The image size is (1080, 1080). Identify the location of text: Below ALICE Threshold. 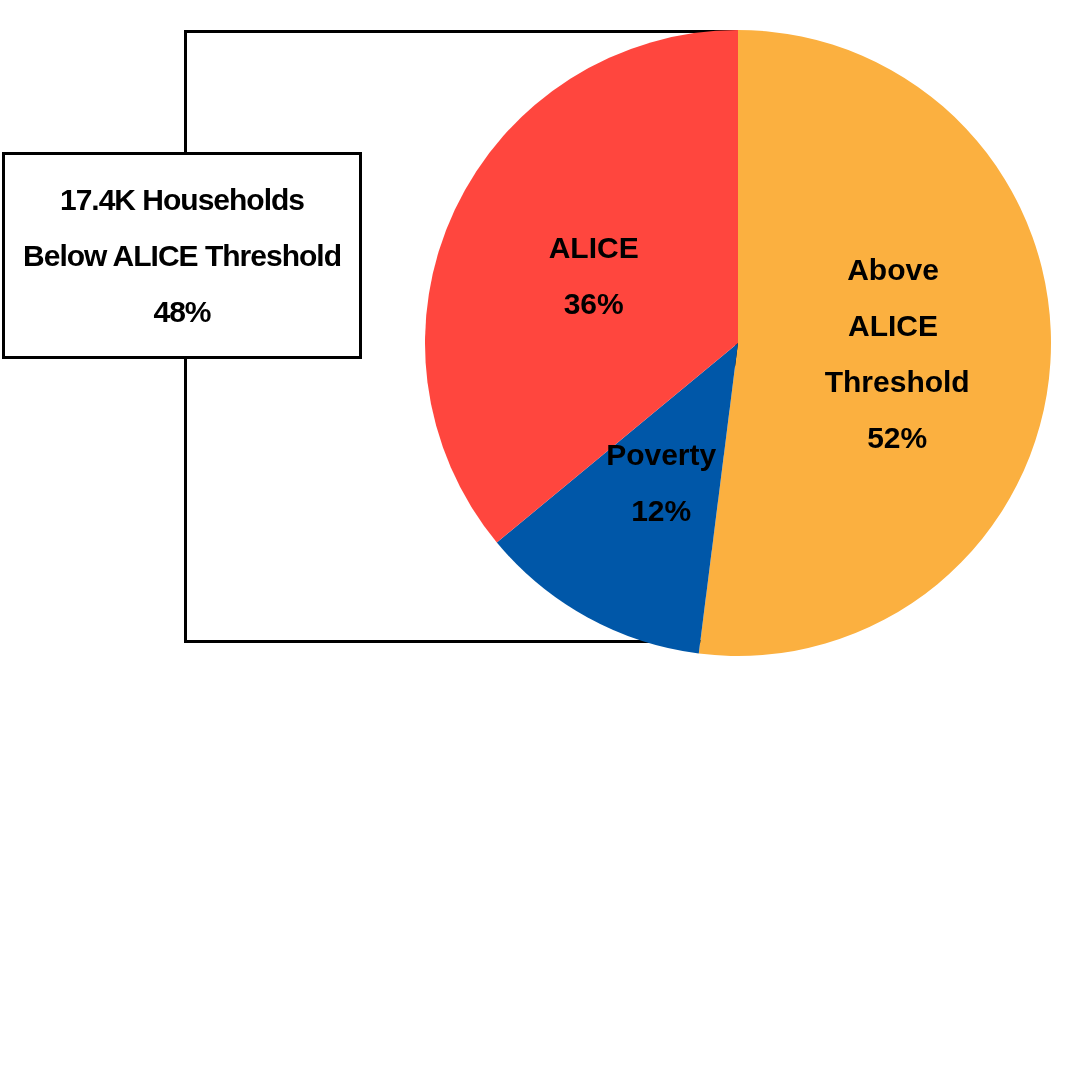
(182, 255).